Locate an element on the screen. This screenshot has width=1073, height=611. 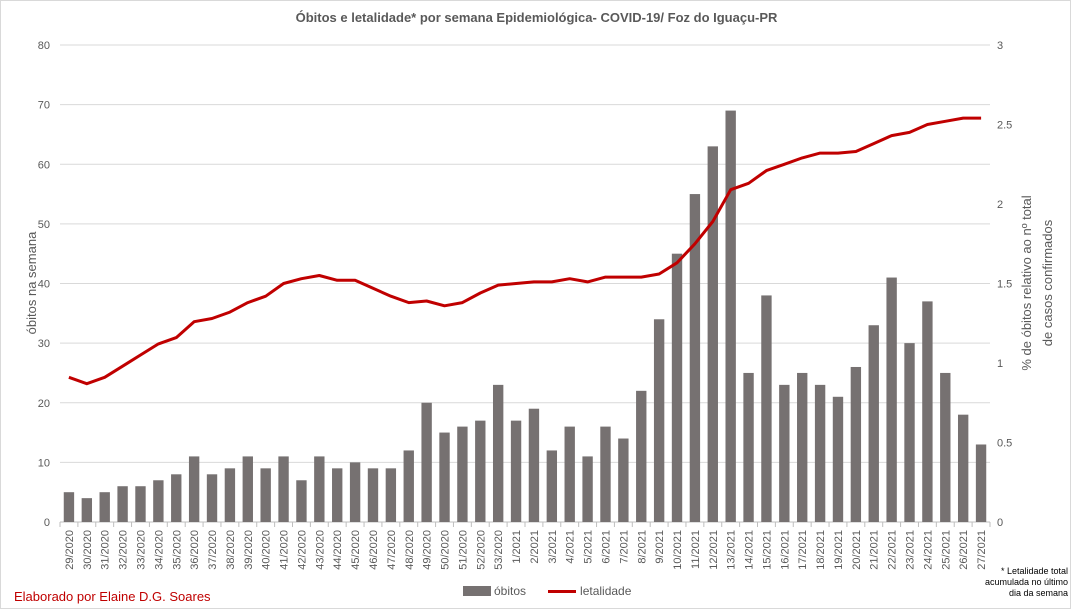
x-tick-label: 38/2020 is located at coordinates (231, 550).